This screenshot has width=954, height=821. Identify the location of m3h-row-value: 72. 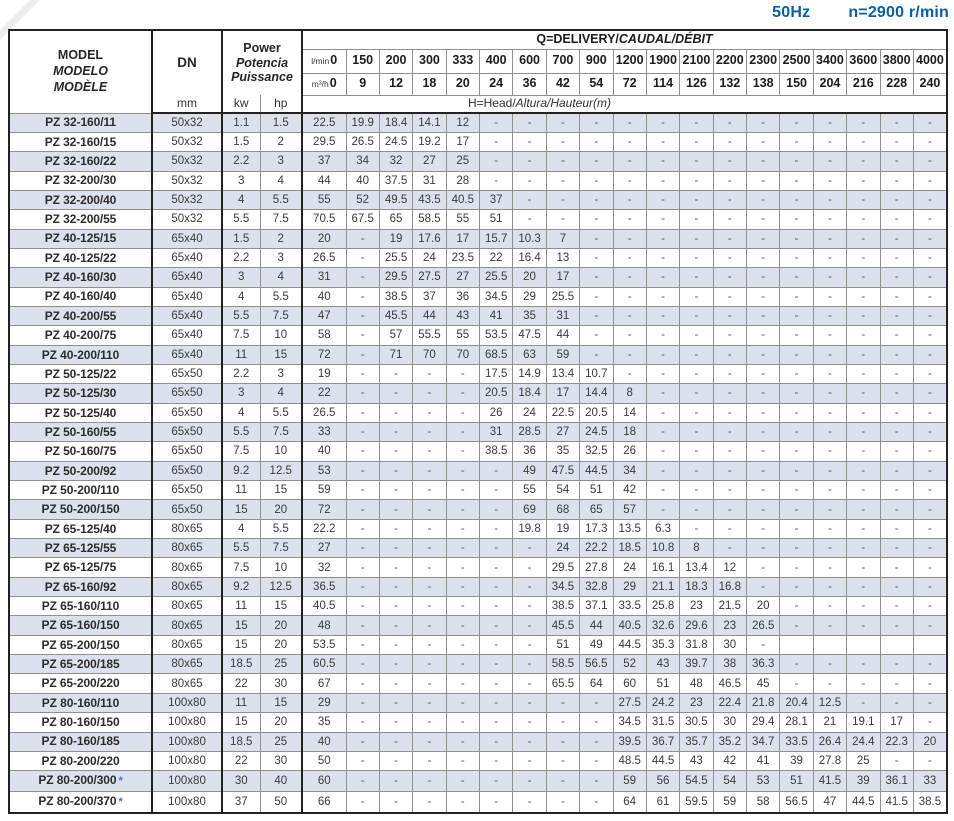
(629, 84).